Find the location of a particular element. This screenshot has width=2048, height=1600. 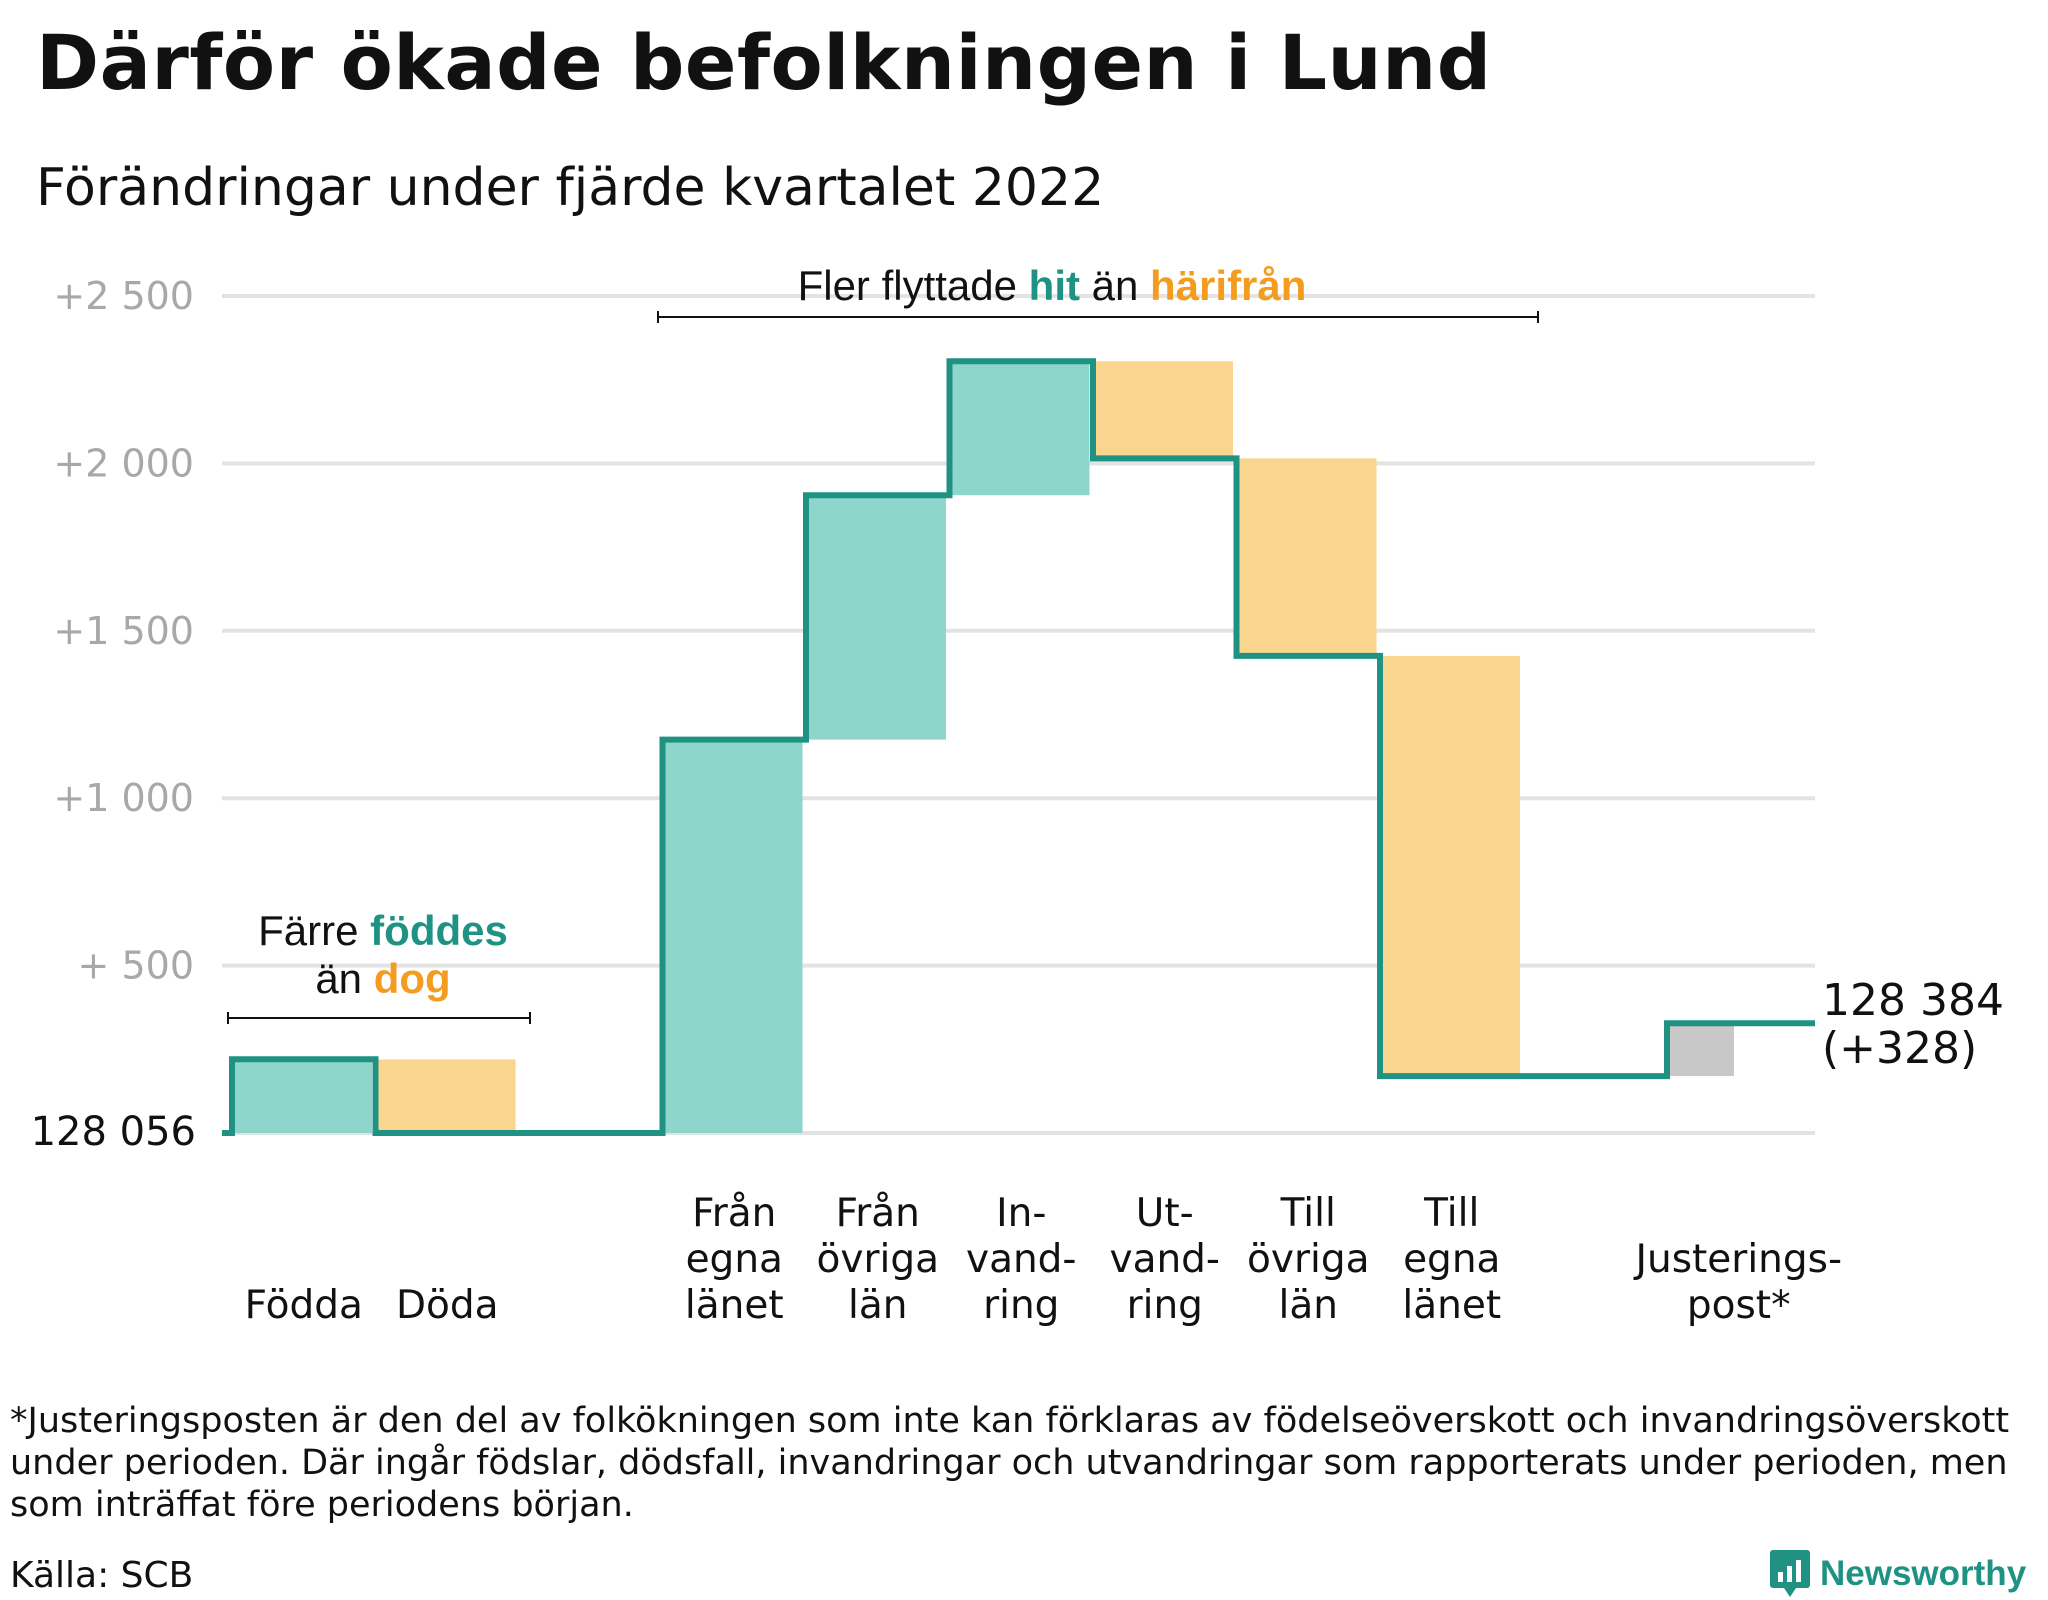

y-tick-label: + 500 is located at coordinates (136, 966).